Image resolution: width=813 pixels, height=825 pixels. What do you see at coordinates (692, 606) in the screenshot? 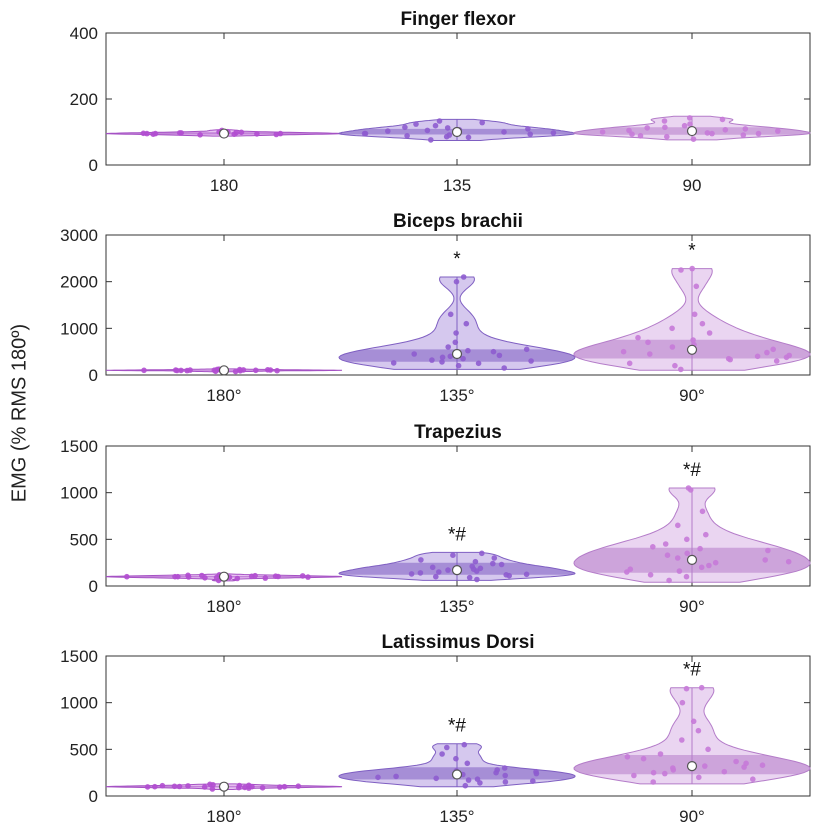
I see `x-tick-label: 90°` at bounding box center [692, 606].